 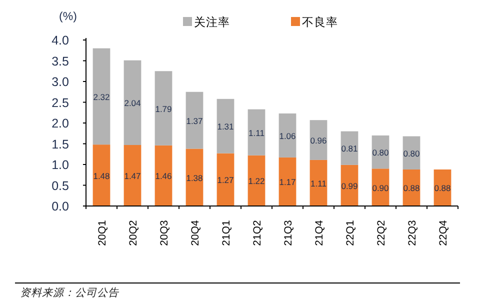 What do you see at coordinates (60, 103) in the screenshot?
I see `text: 2.5` at bounding box center [60, 103].